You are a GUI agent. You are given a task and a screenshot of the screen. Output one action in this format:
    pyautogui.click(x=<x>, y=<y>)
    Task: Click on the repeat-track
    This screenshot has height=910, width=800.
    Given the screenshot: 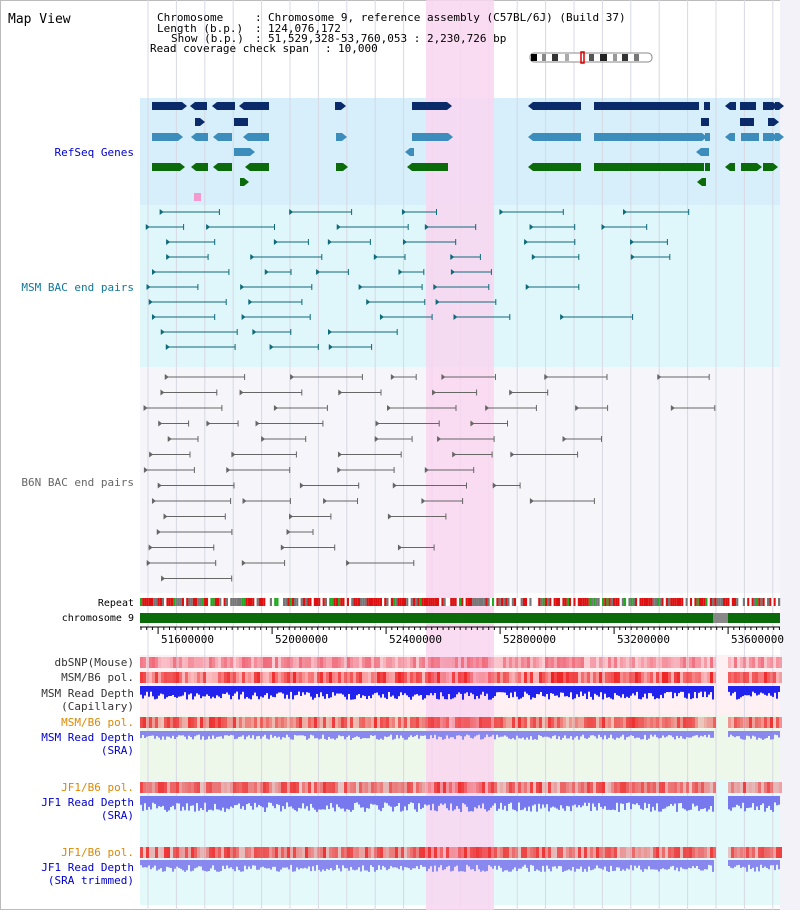 What is the action you would take?
    pyautogui.click(x=460, y=602)
    